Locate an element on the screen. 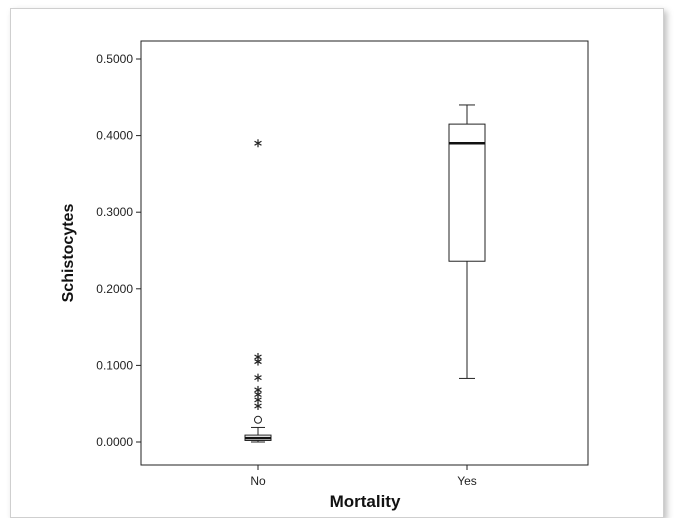  outlier-circle is located at coordinates (258, 419).